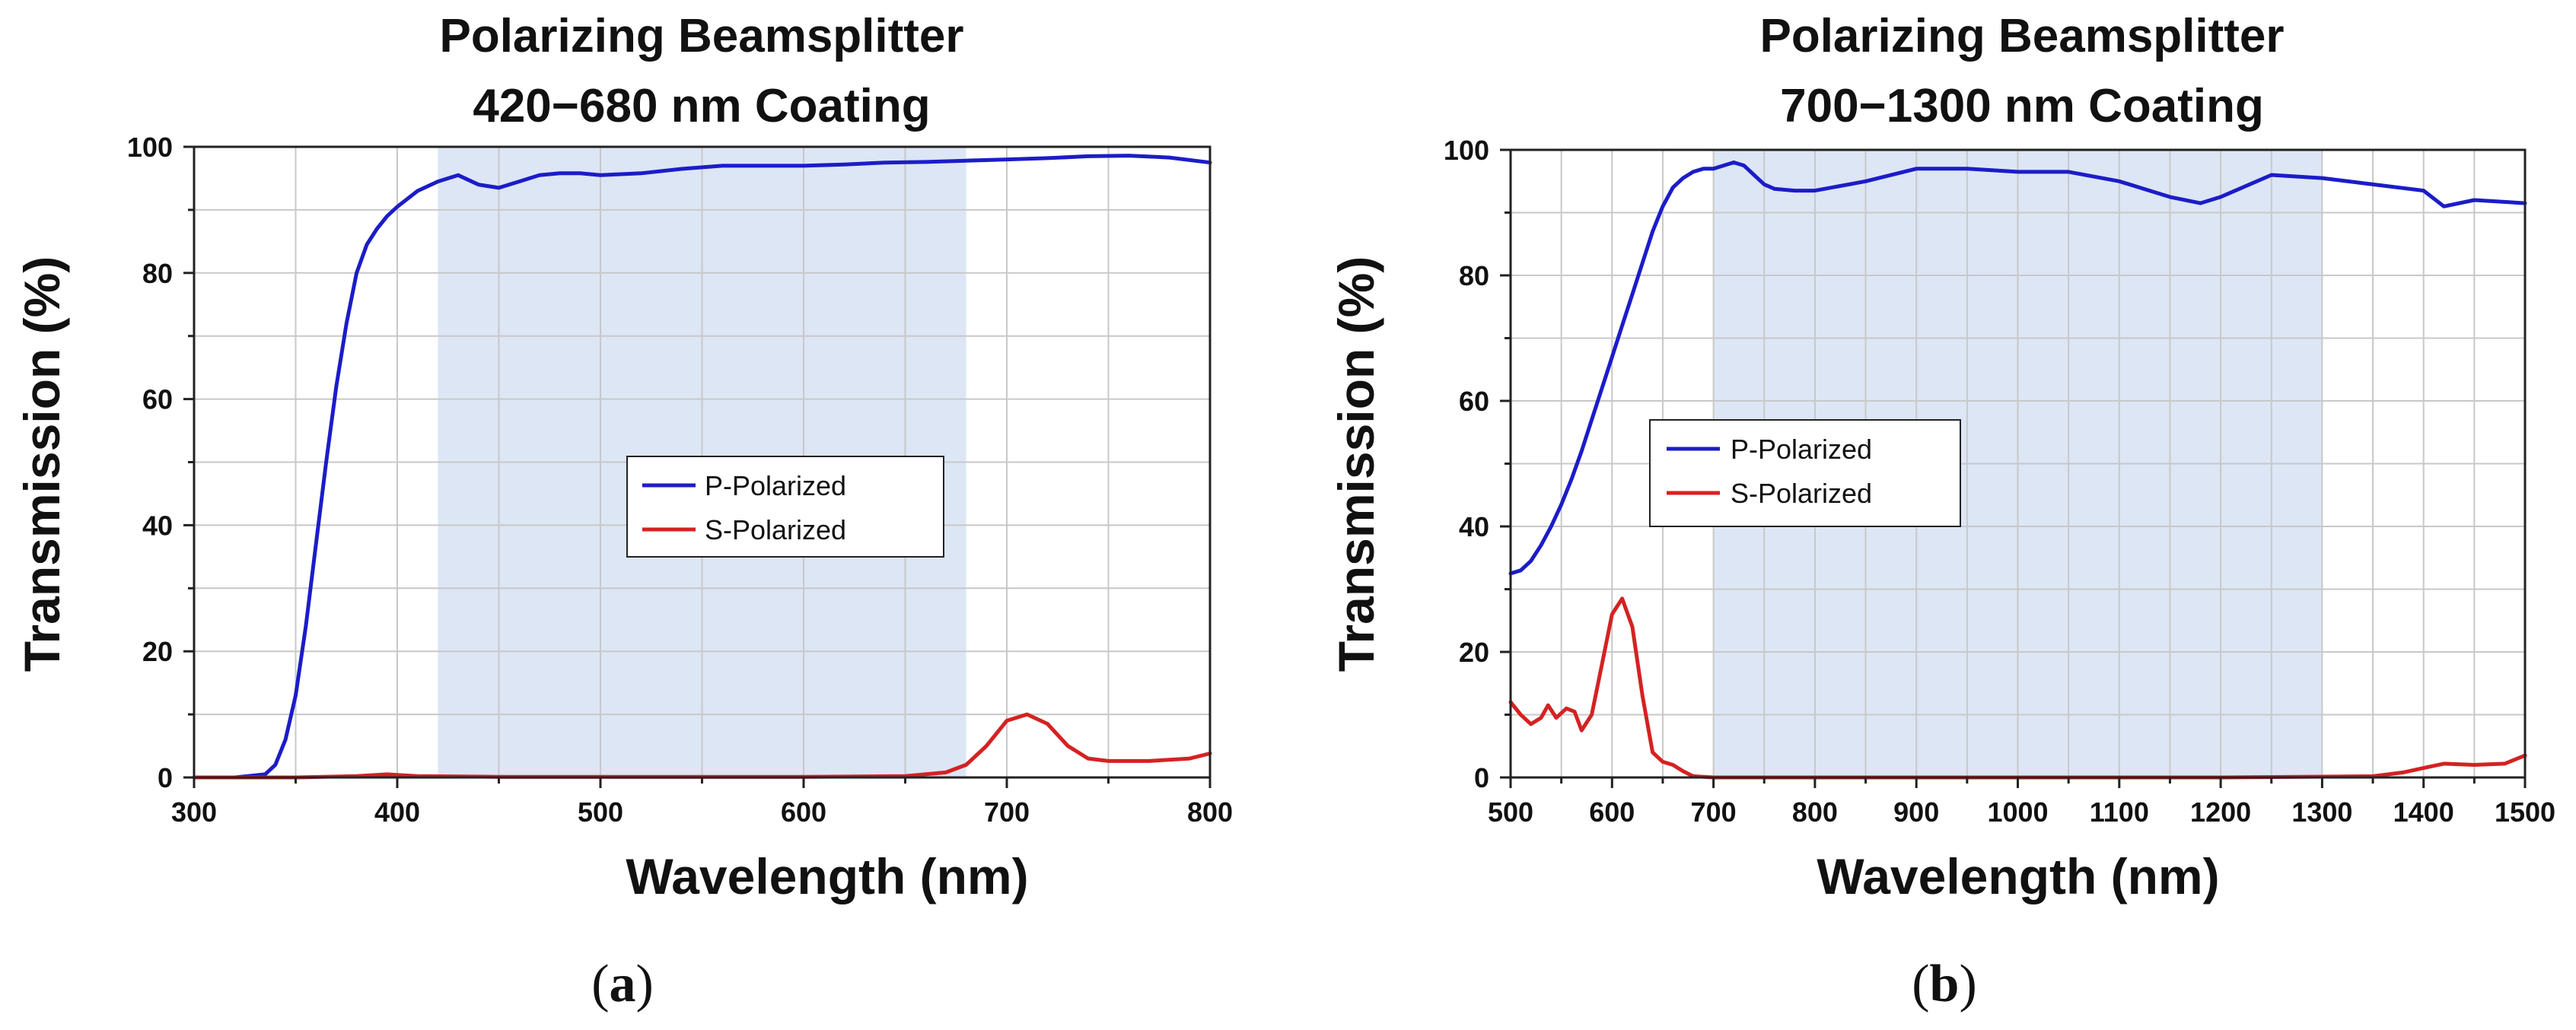  I want to click on x-tick-label: 1000, so click(2017, 812).